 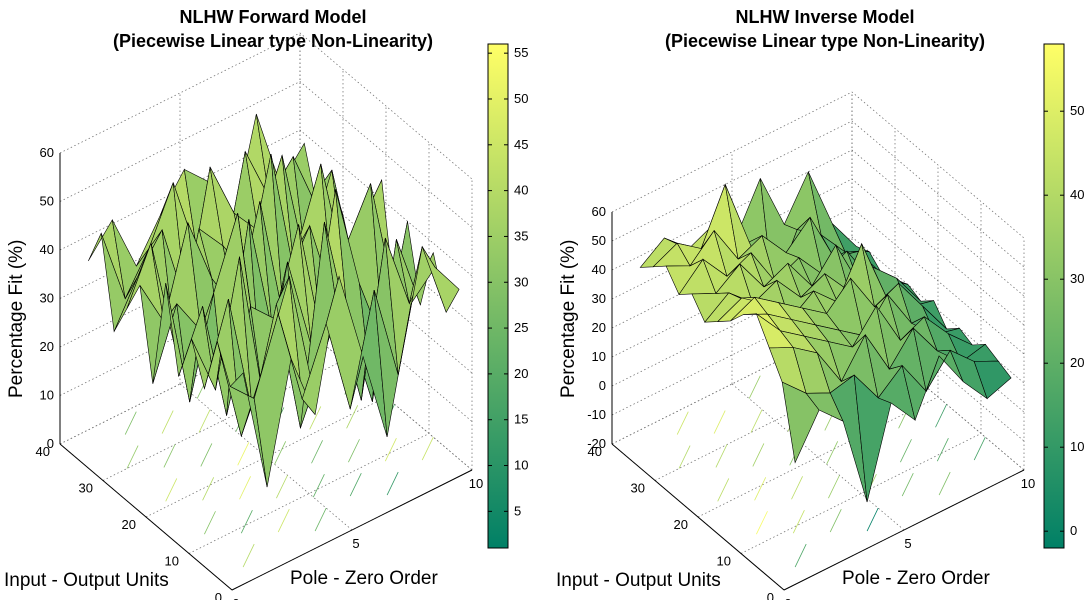 What do you see at coordinates (355, 543) in the screenshot?
I see `x-tick-label: 5` at bounding box center [355, 543].